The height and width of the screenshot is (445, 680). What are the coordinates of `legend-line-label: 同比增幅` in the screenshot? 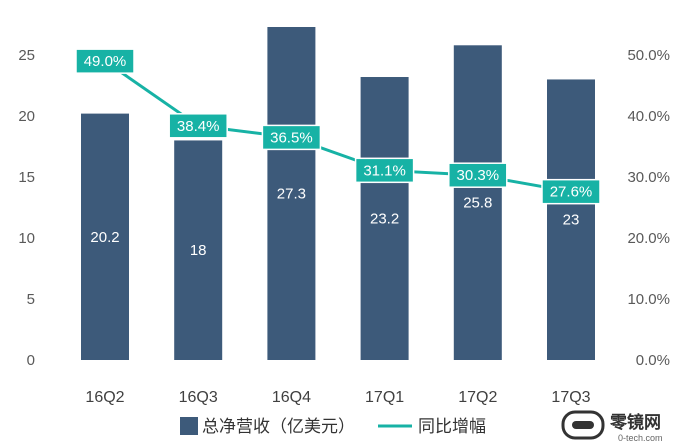 It's located at (452, 426).